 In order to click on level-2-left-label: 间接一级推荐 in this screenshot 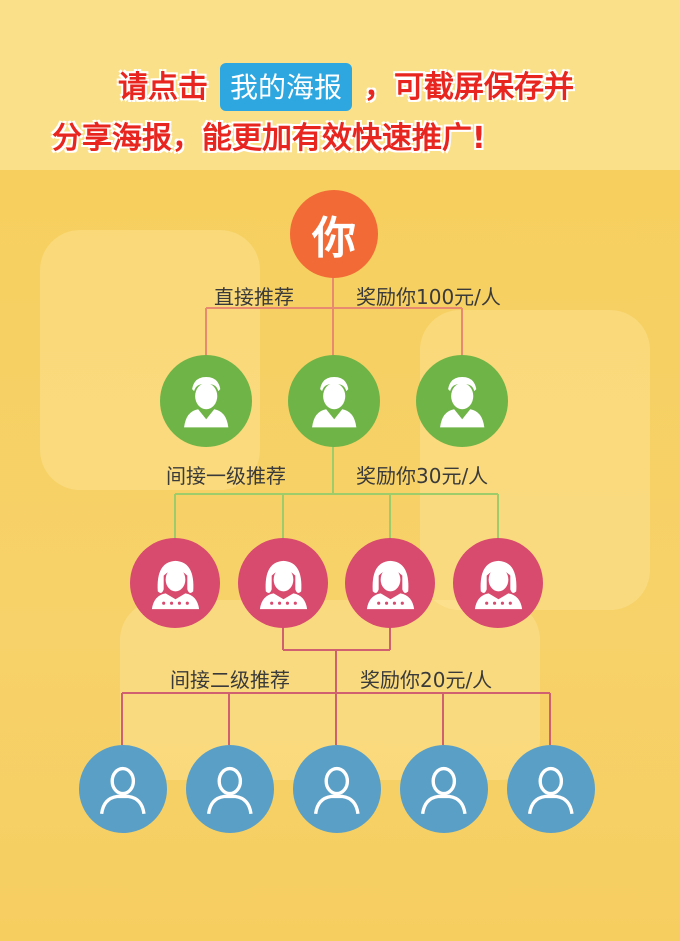, I will do `click(226, 476)`.